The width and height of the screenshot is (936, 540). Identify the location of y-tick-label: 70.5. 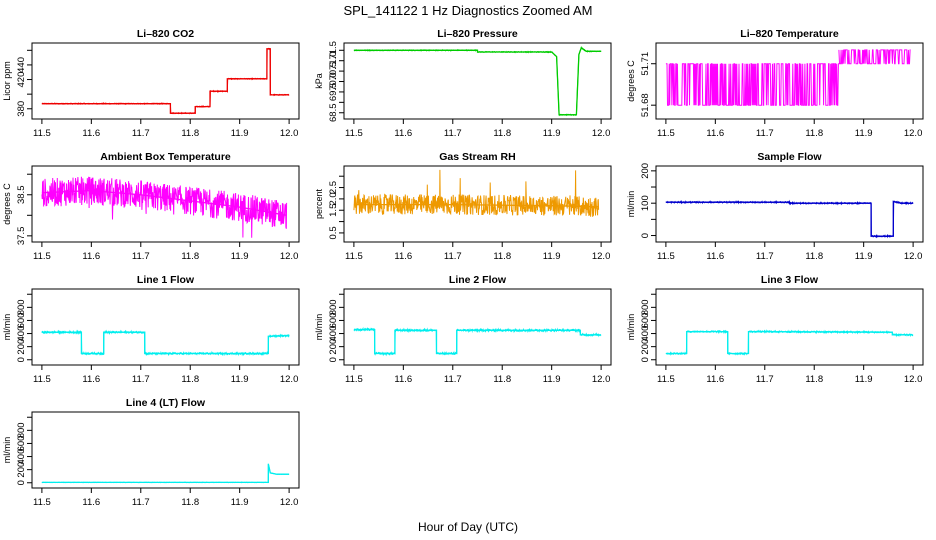
(333, 71).